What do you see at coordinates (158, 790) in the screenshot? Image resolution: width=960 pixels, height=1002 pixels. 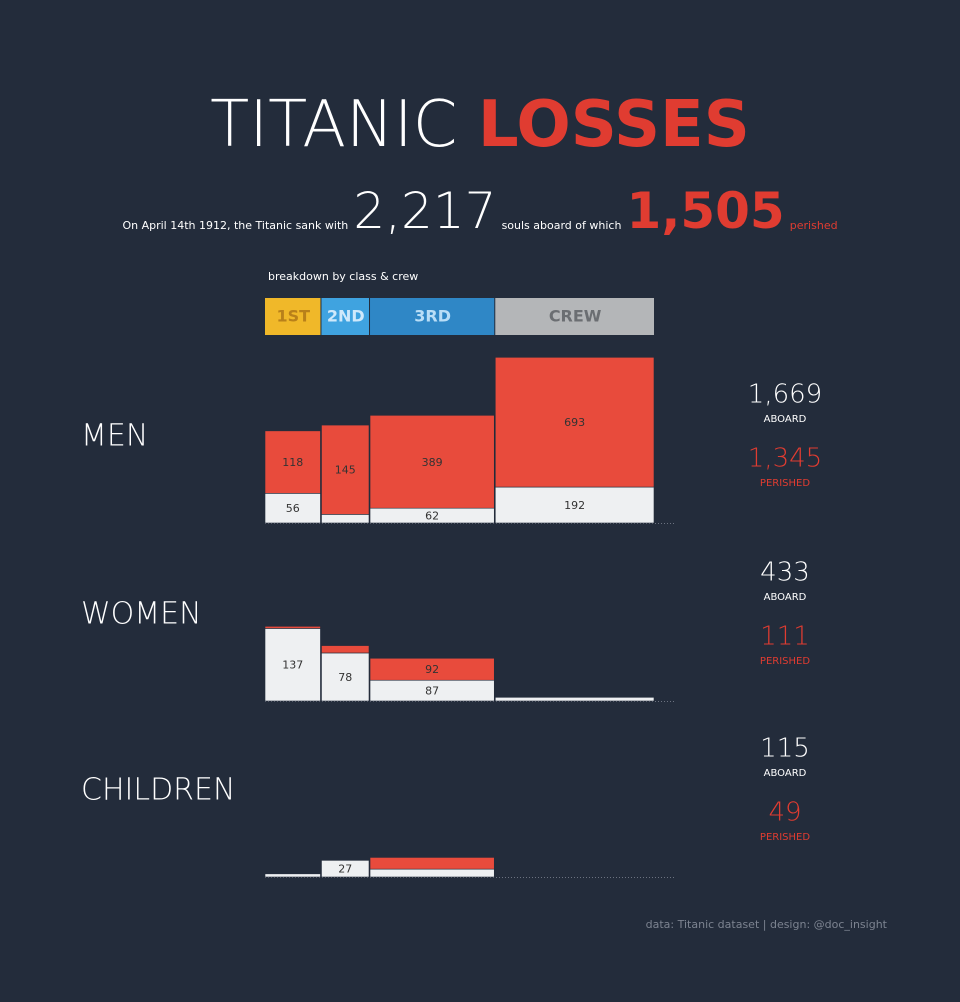 I see `group-label: CHILDREN` at bounding box center [158, 790].